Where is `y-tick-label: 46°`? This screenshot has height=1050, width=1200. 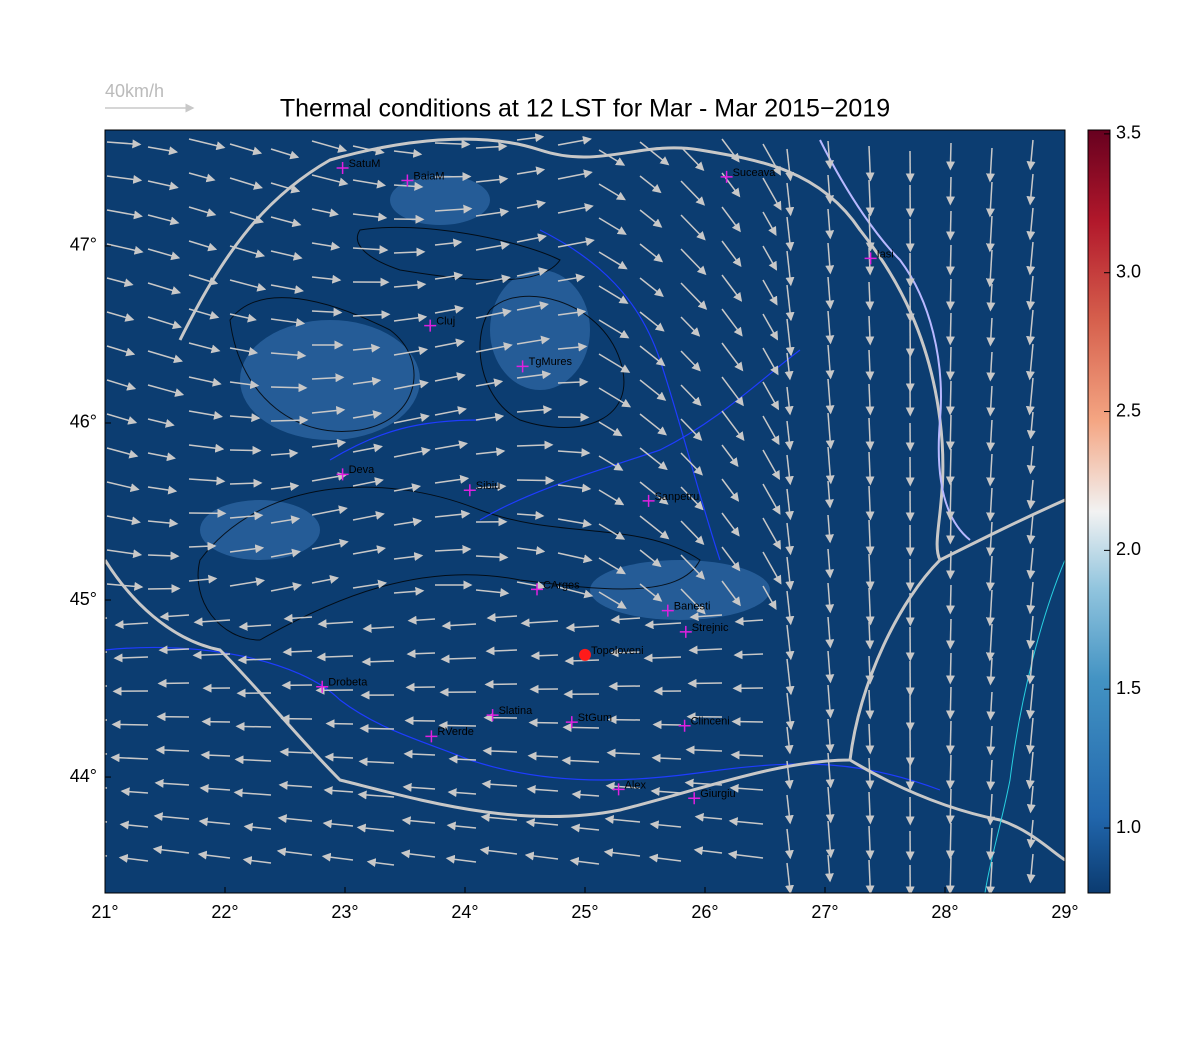
y-tick-label: 46° is located at coordinates (83, 422).